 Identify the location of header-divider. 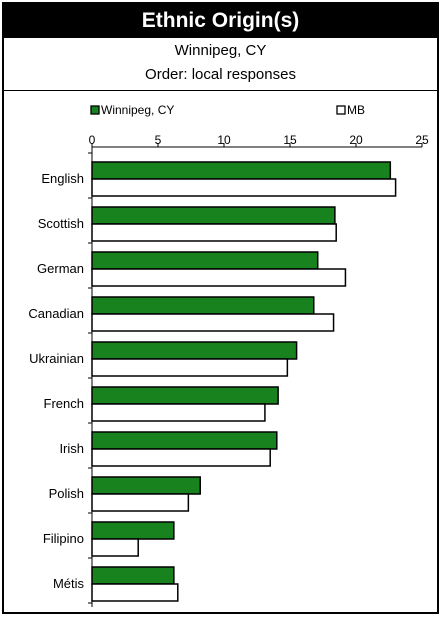
(220, 90).